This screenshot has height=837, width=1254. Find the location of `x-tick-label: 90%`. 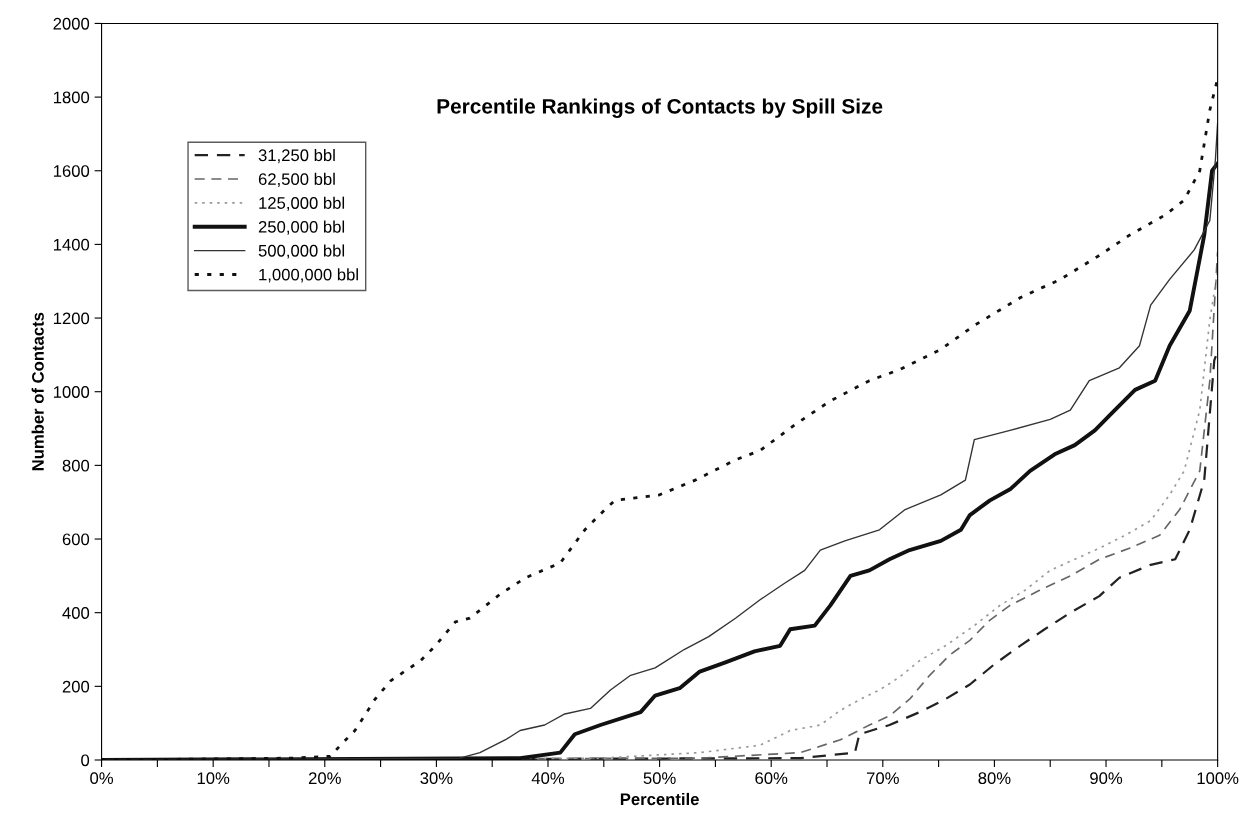

x-tick-label: 90% is located at coordinates (1106, 778).